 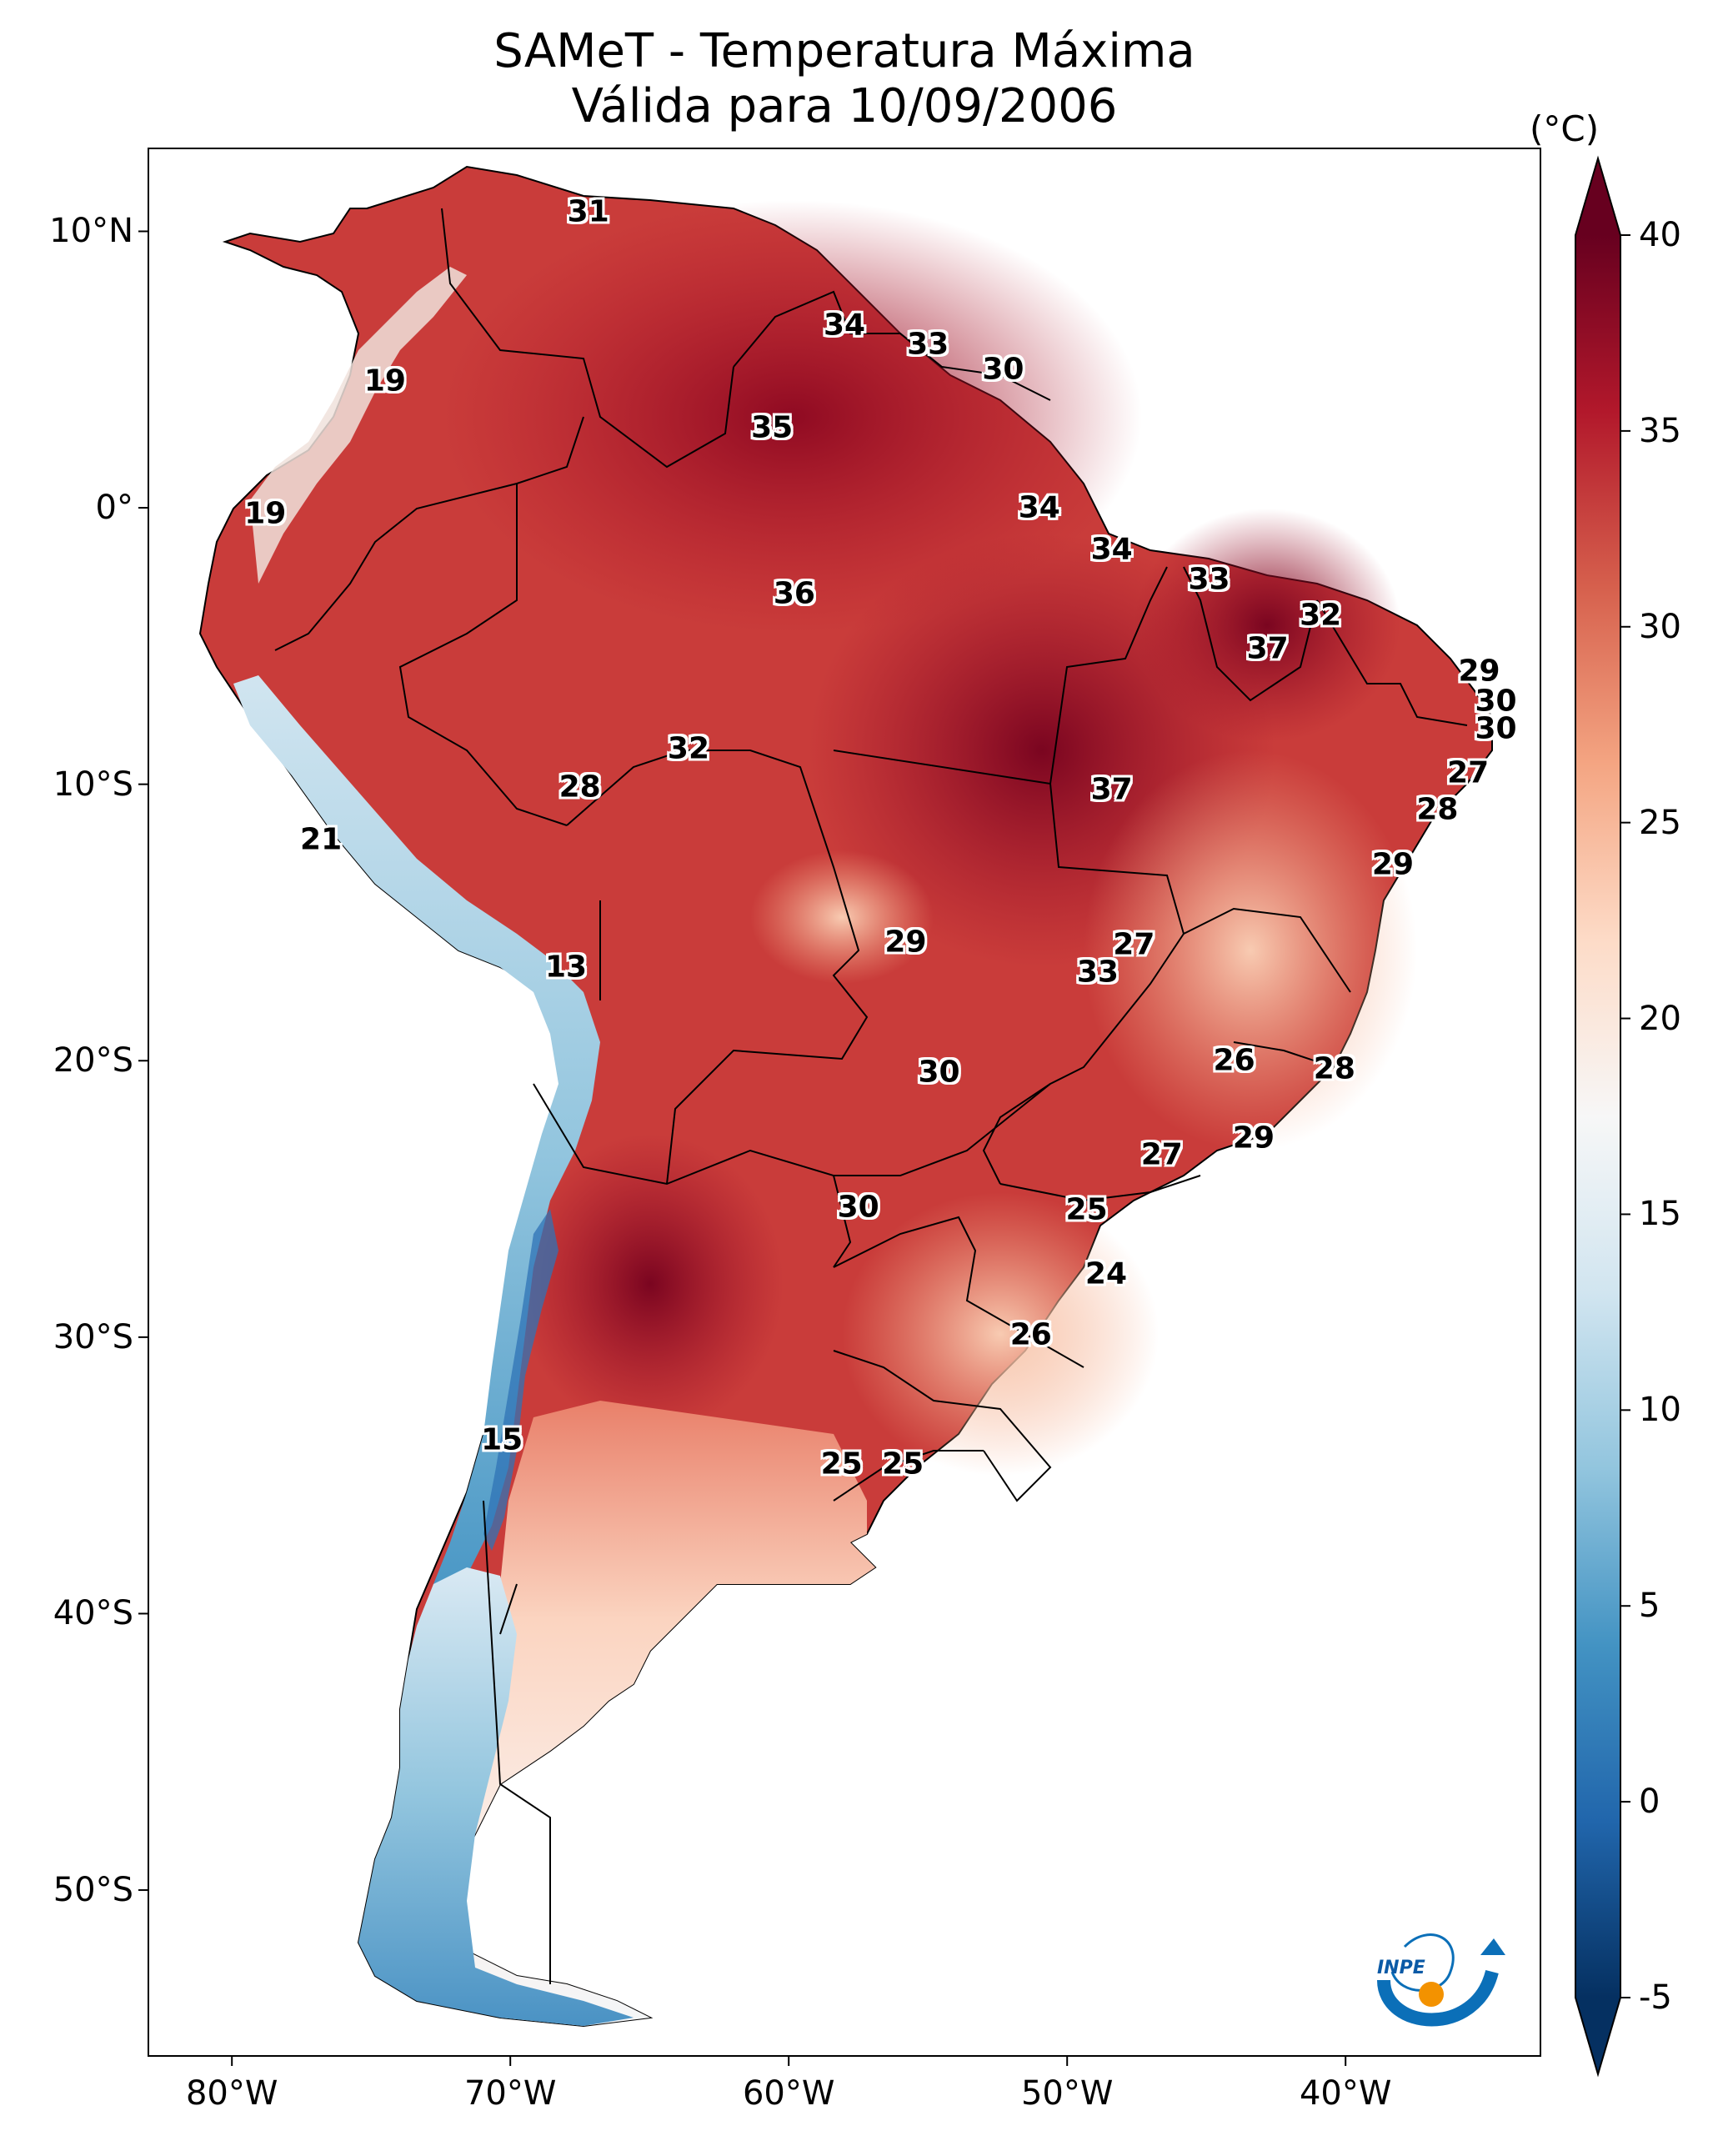 What do you see at coordinates (844, 51) in the screenshot?
I see `map-title-line-1: SAMeT - Temperatura Máxima` at bounding box center [844, 51].